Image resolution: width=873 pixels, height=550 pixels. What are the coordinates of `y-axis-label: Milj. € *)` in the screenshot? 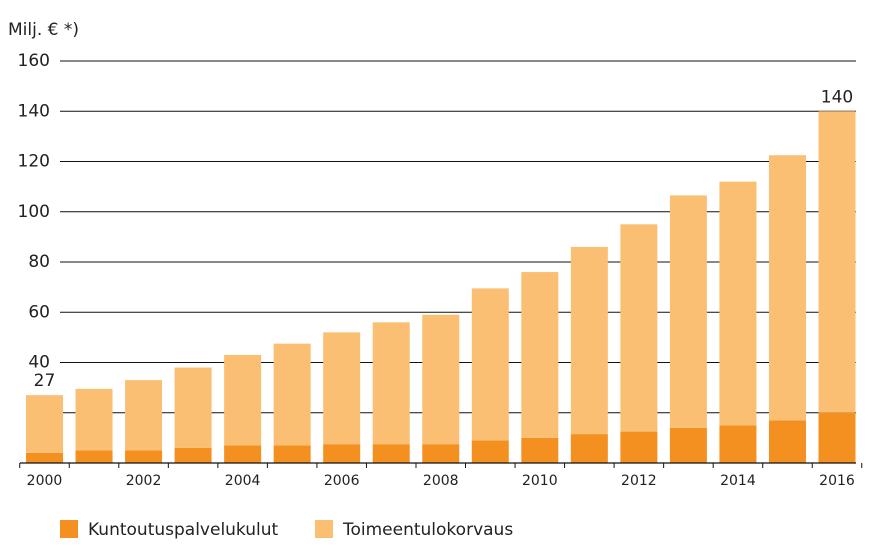 It's located at (43, 30).